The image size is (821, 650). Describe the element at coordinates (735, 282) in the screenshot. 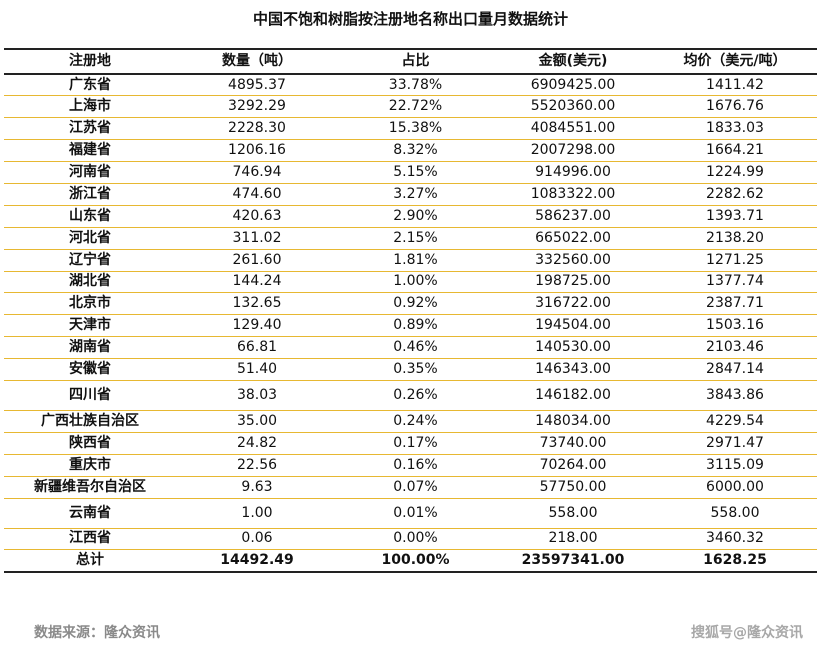

I see `cell-avg-price: 1377.74` at that location.